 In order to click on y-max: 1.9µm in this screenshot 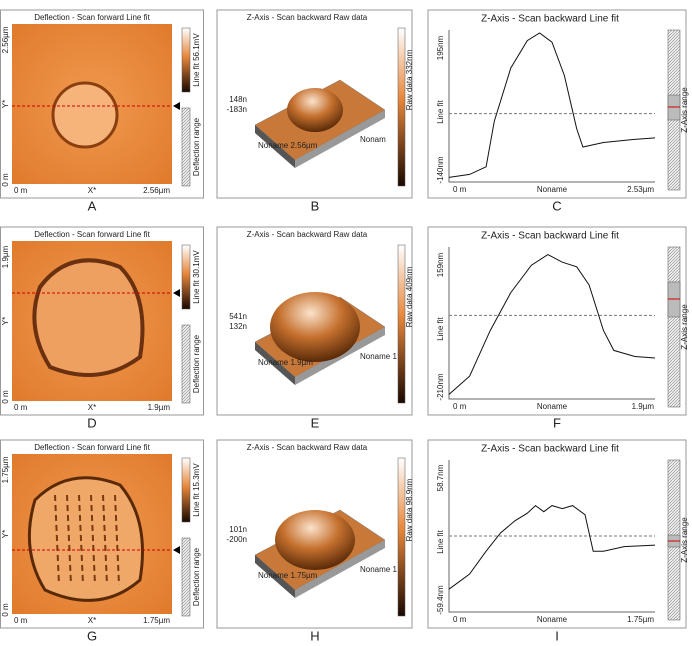, I will do `click(5, 256)`.